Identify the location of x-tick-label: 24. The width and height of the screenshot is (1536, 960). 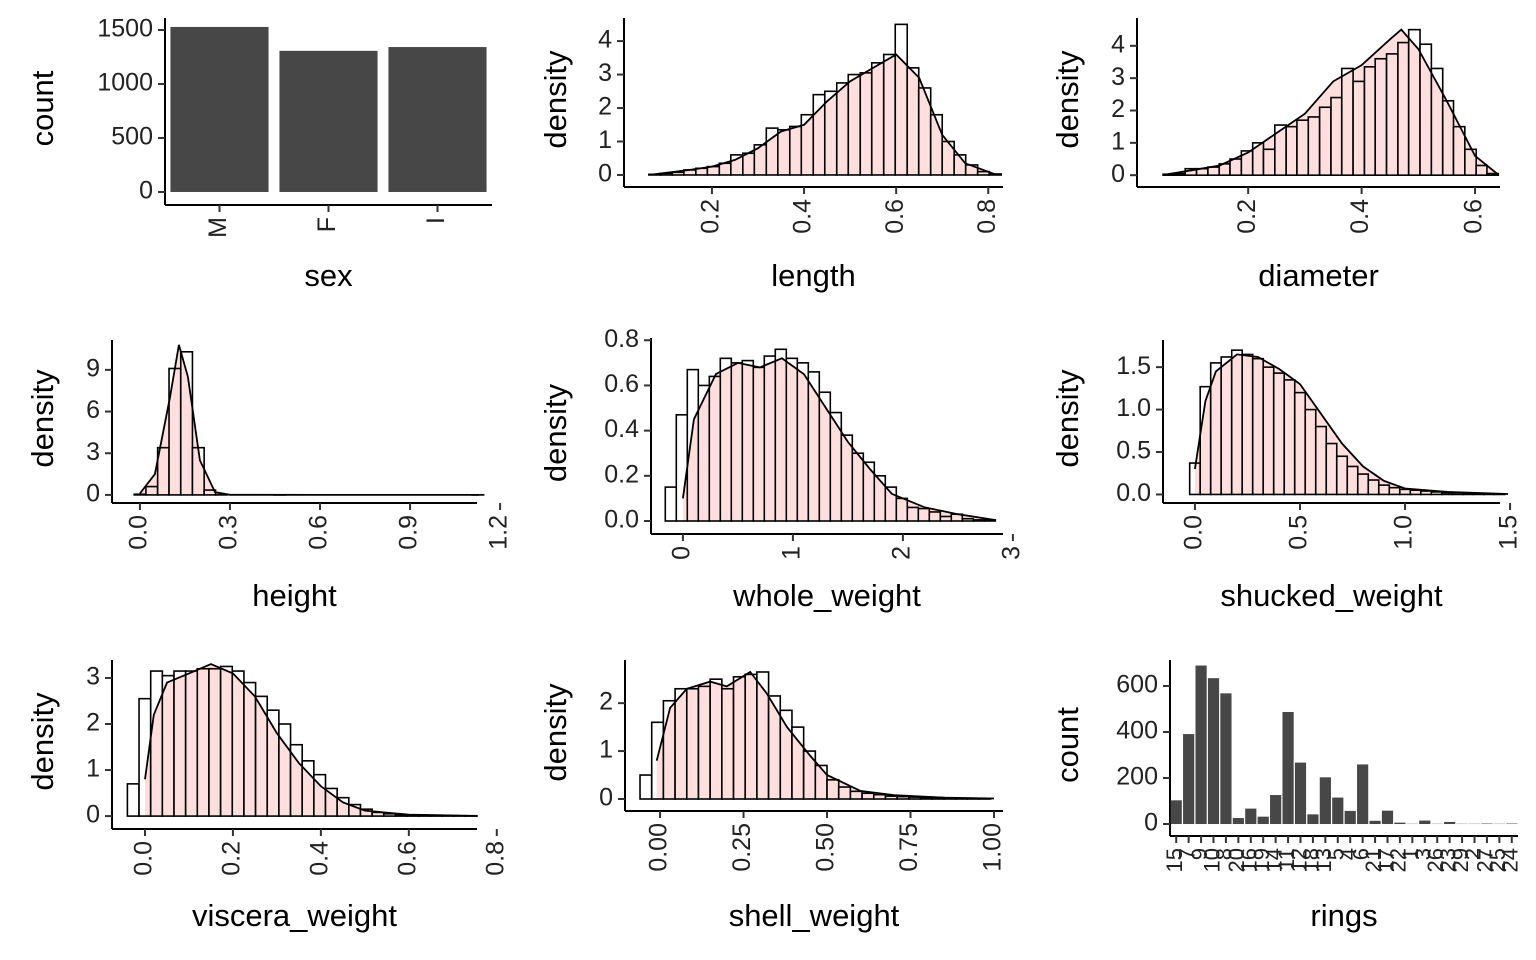
(1510, 860).